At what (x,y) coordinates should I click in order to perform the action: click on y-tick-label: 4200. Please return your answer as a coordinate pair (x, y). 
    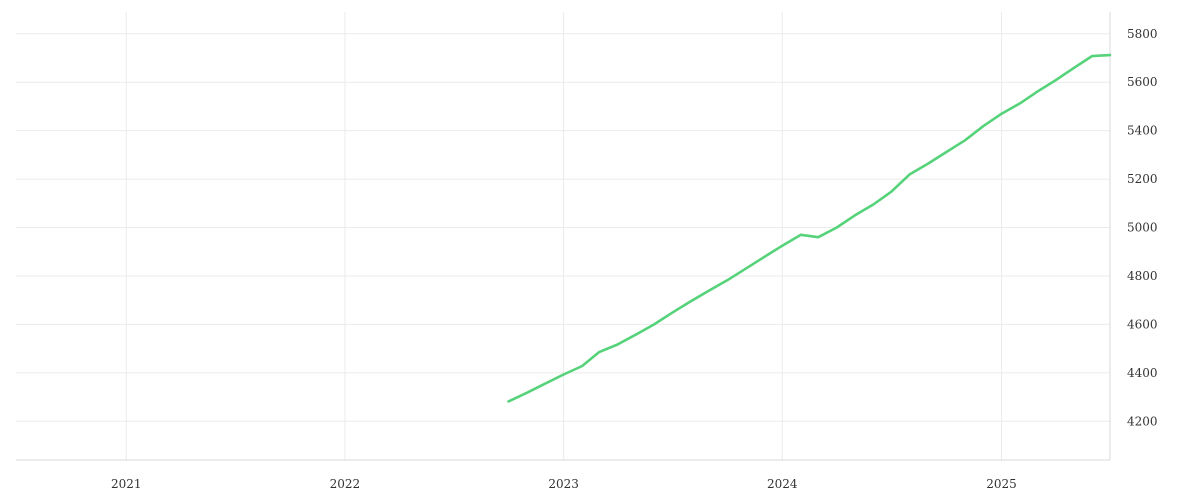
    Looking at the image, I should click on (1142, 421).